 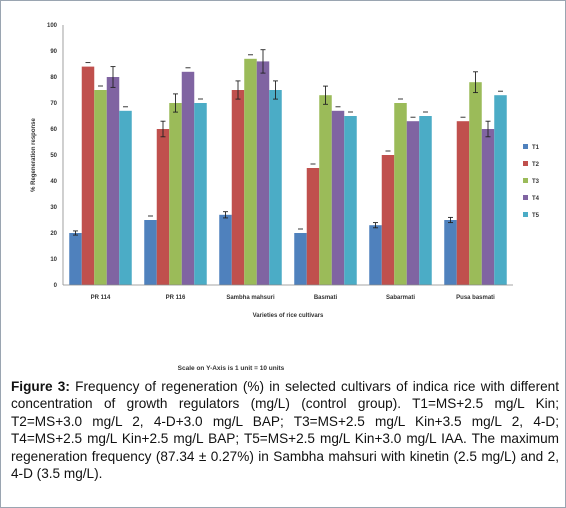 I want to click on x-axis-label: Varieties of rice cultivars, so click(x=288, y=316).